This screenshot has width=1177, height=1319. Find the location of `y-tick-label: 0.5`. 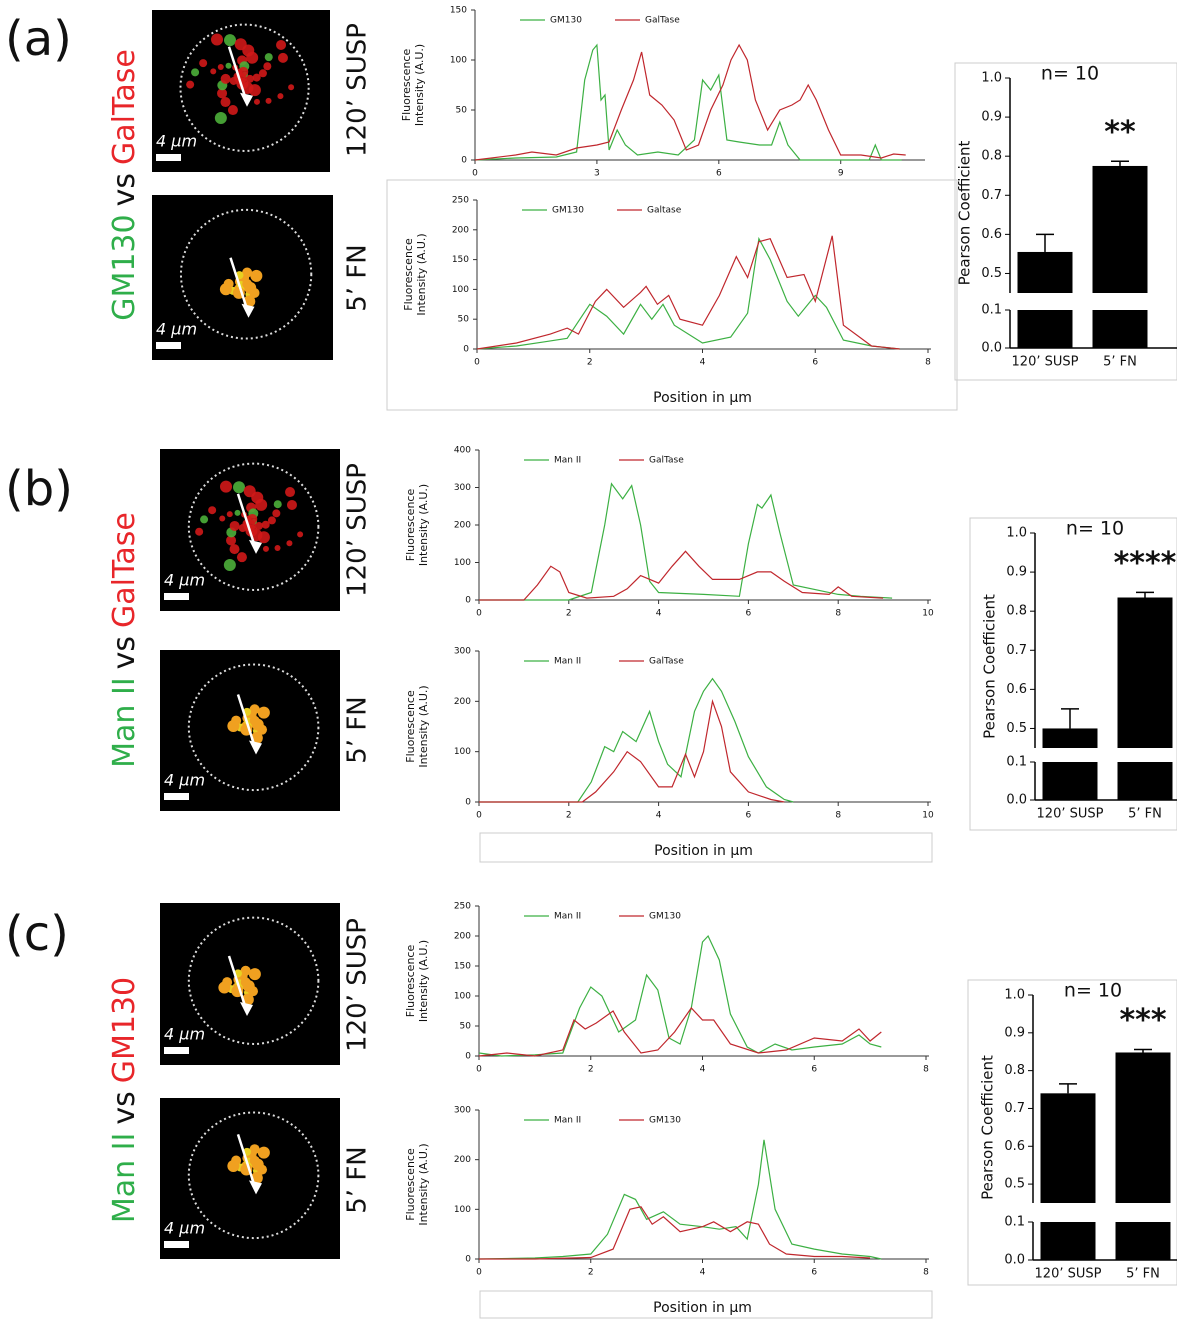

y-tick-label: 0.5 is located at coordinates (1016, 728).